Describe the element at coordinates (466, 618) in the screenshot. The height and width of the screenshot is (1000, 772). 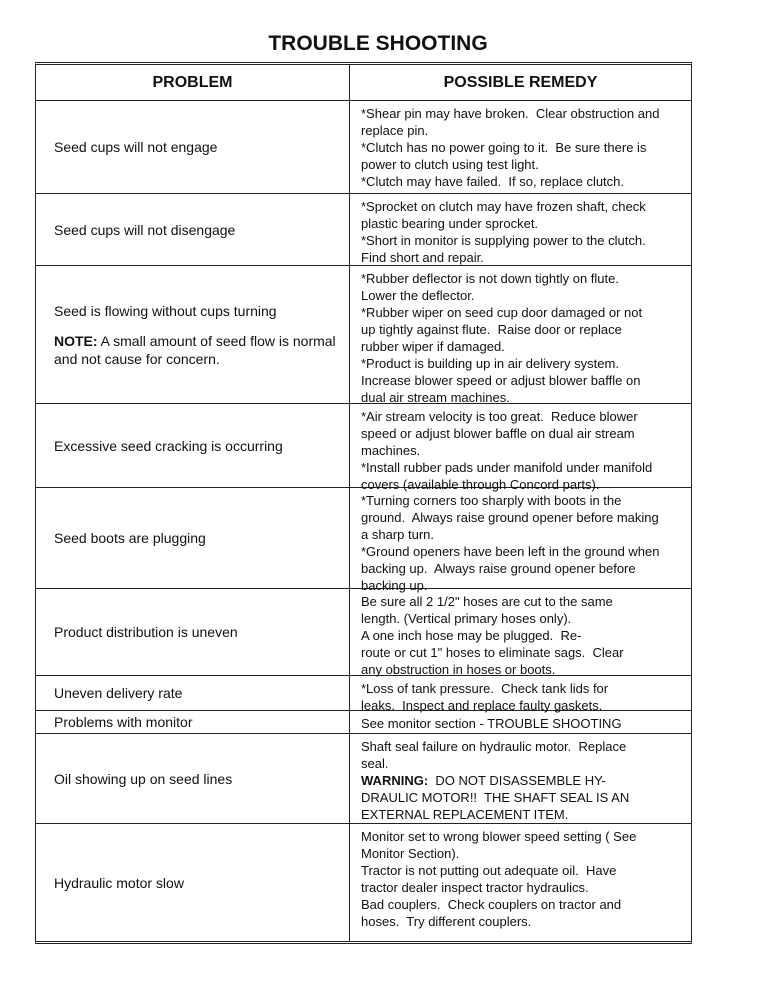
I see `remedy-text: length. (Vertical primary hoses only).` at that location.